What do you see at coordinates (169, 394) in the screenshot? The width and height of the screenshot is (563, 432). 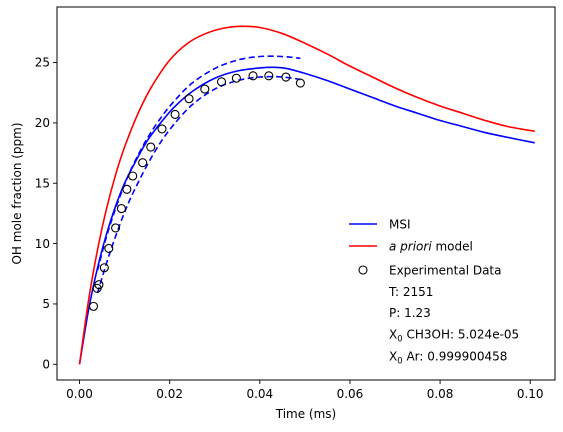 I see `x-tick-label: 0.02` at bounding box center [169, 394].